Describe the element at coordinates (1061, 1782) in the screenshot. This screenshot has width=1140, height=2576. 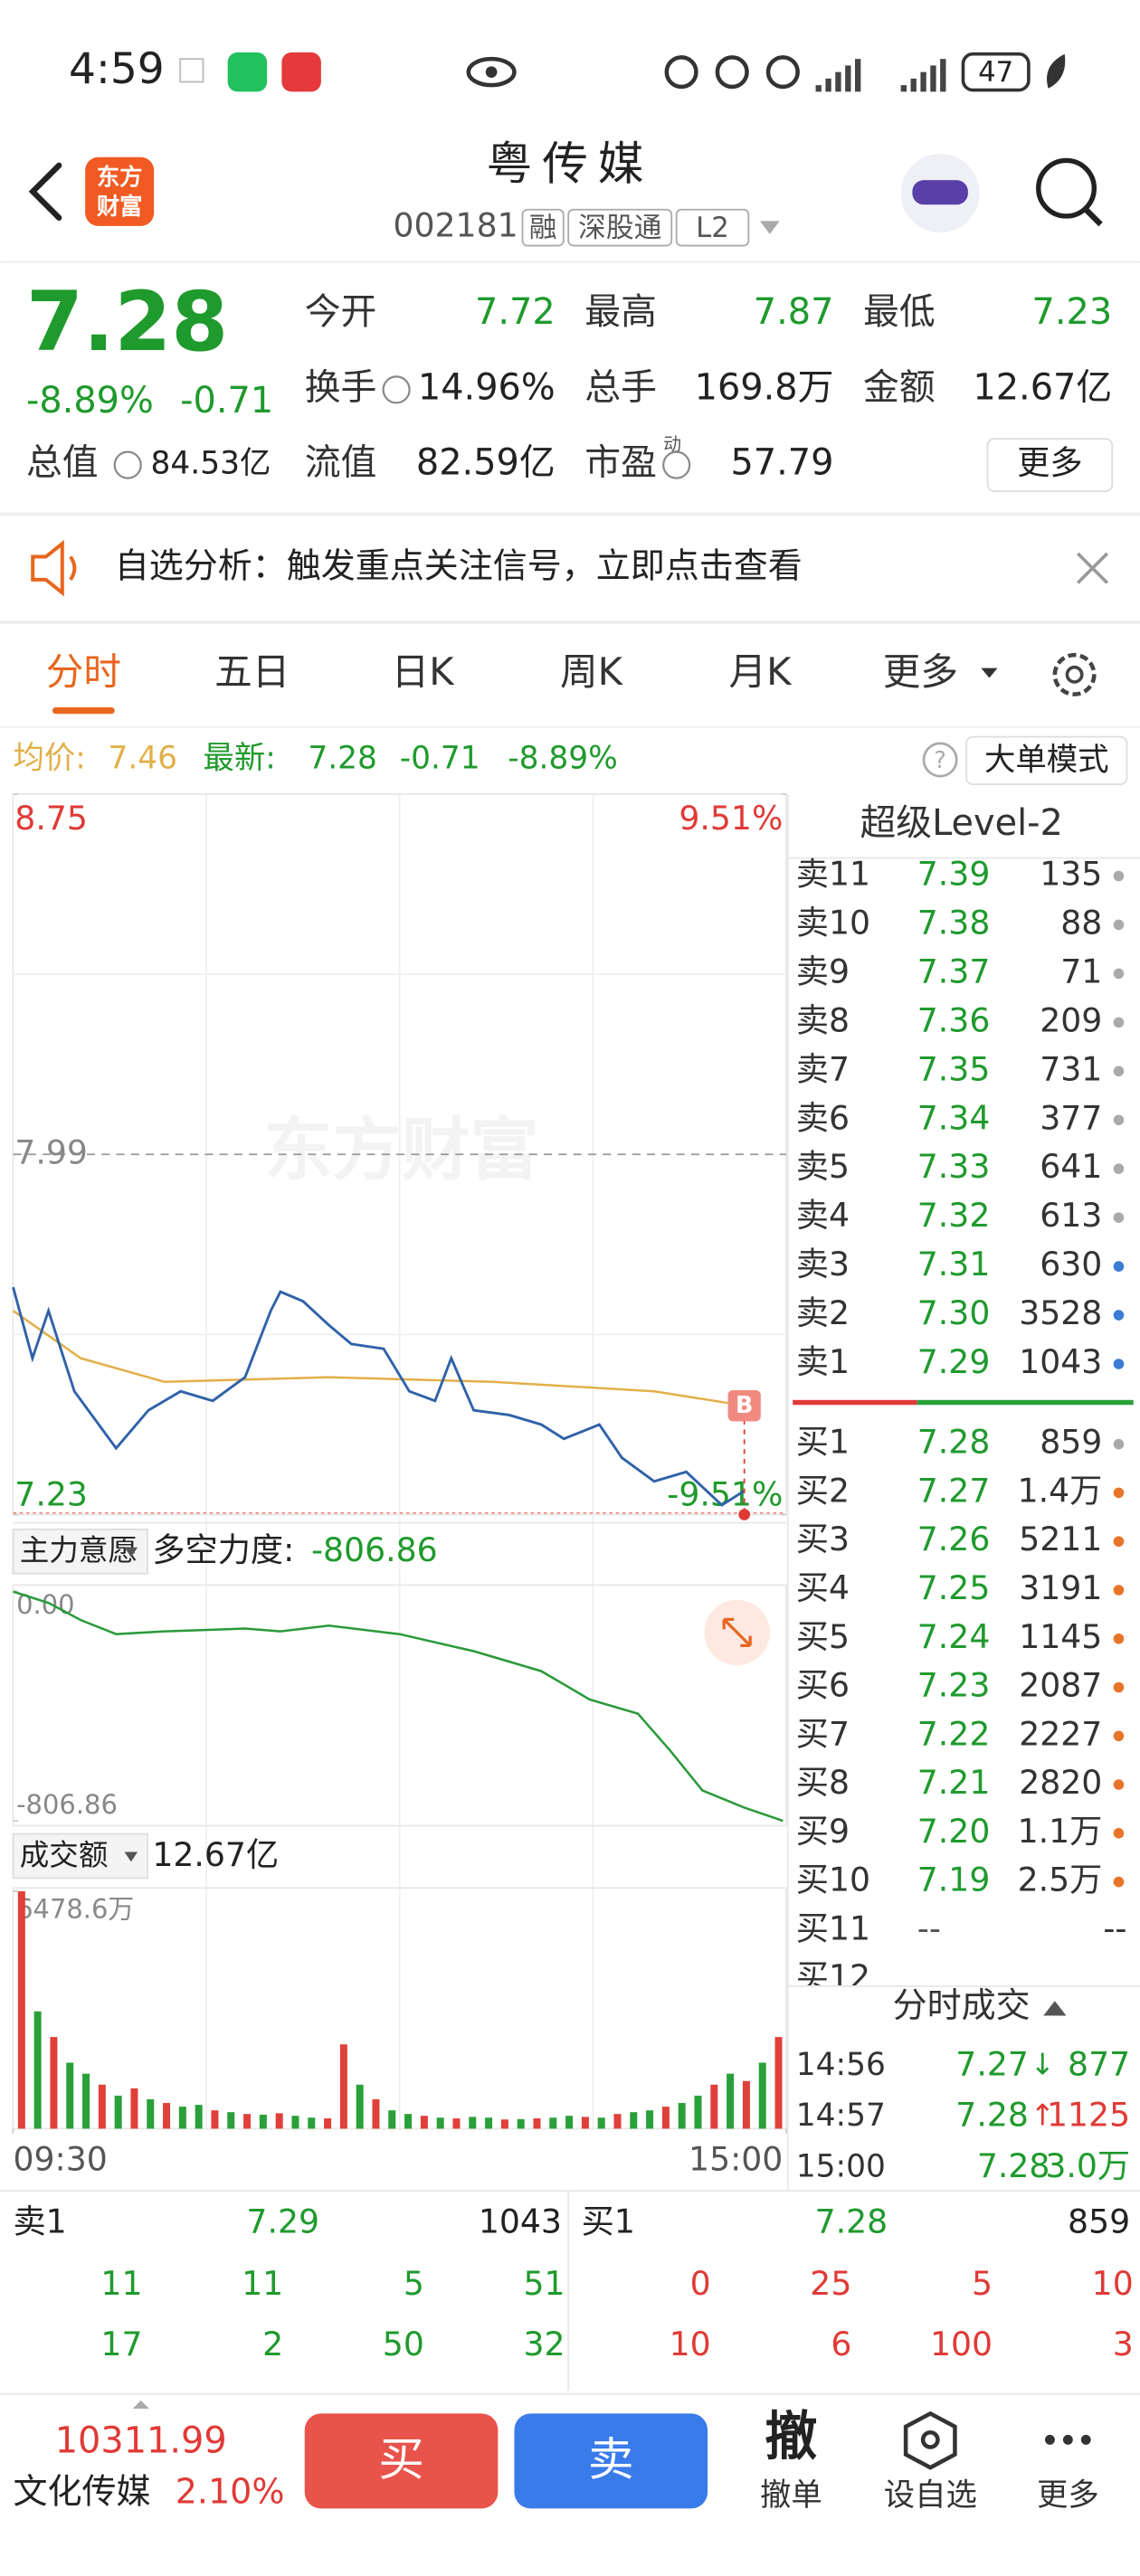
I see `book-volume: 2820` at that location.